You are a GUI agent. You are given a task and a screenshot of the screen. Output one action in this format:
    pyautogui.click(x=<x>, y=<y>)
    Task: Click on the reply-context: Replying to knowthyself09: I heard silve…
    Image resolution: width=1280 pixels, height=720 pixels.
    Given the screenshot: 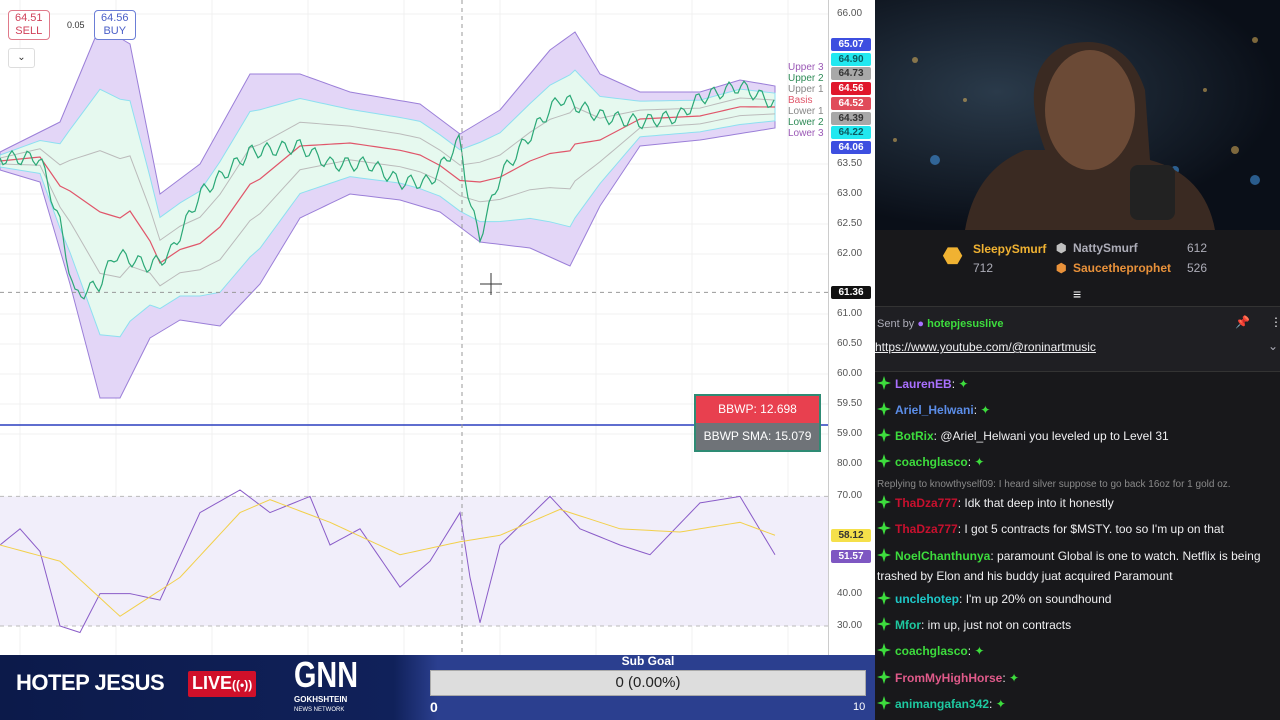 What is the action you would take?
    pyautogui.click(x=1054, y=484)
    